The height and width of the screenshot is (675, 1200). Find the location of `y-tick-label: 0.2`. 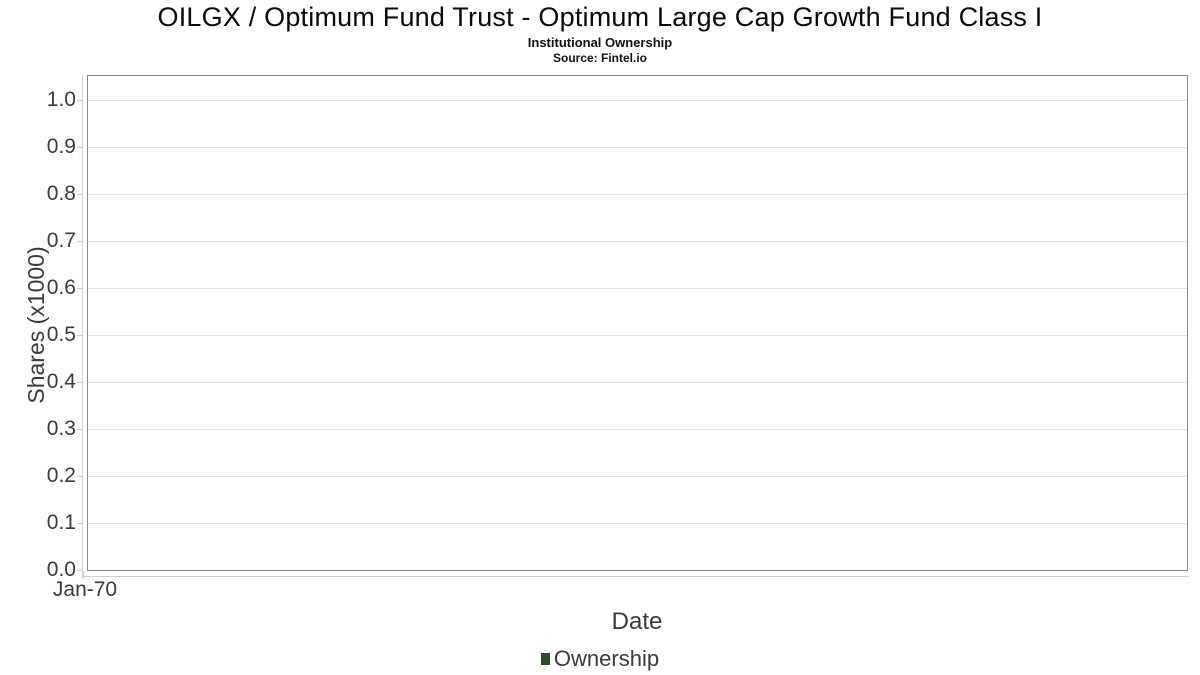

y-tick-label: 0.2 is located at coordinates (61, 475).